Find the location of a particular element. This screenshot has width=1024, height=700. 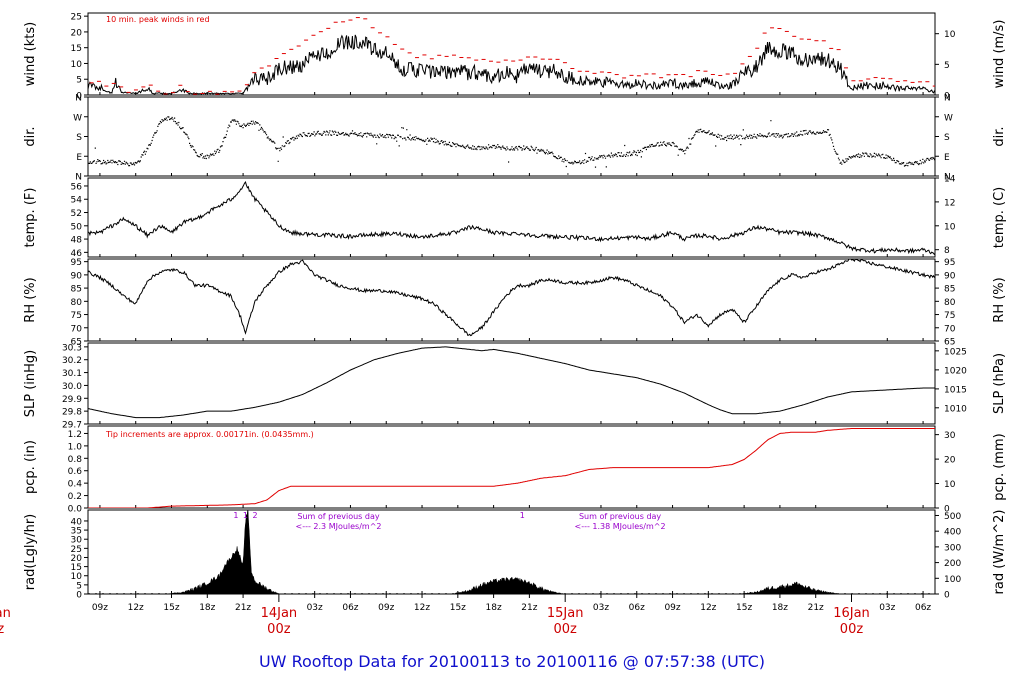

left-tick-label: 30.1 is located at coordinates (72, 374).